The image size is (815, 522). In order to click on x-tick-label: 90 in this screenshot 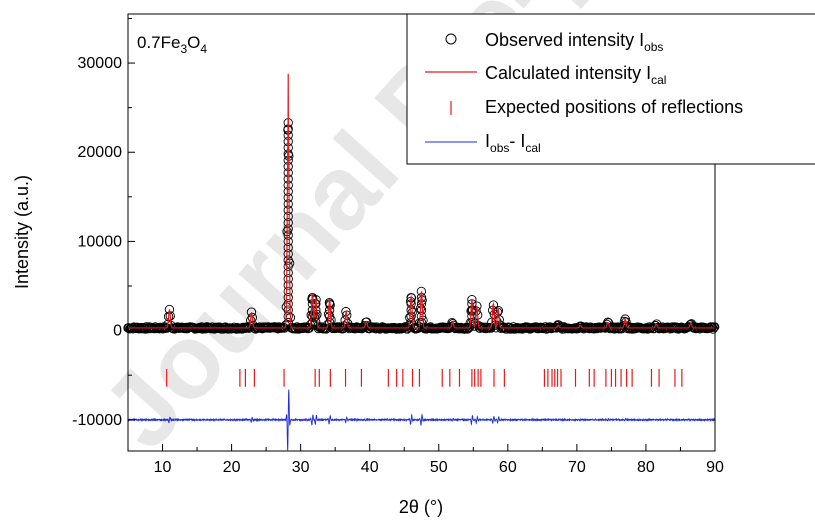, I will do `click(715, 467)`.